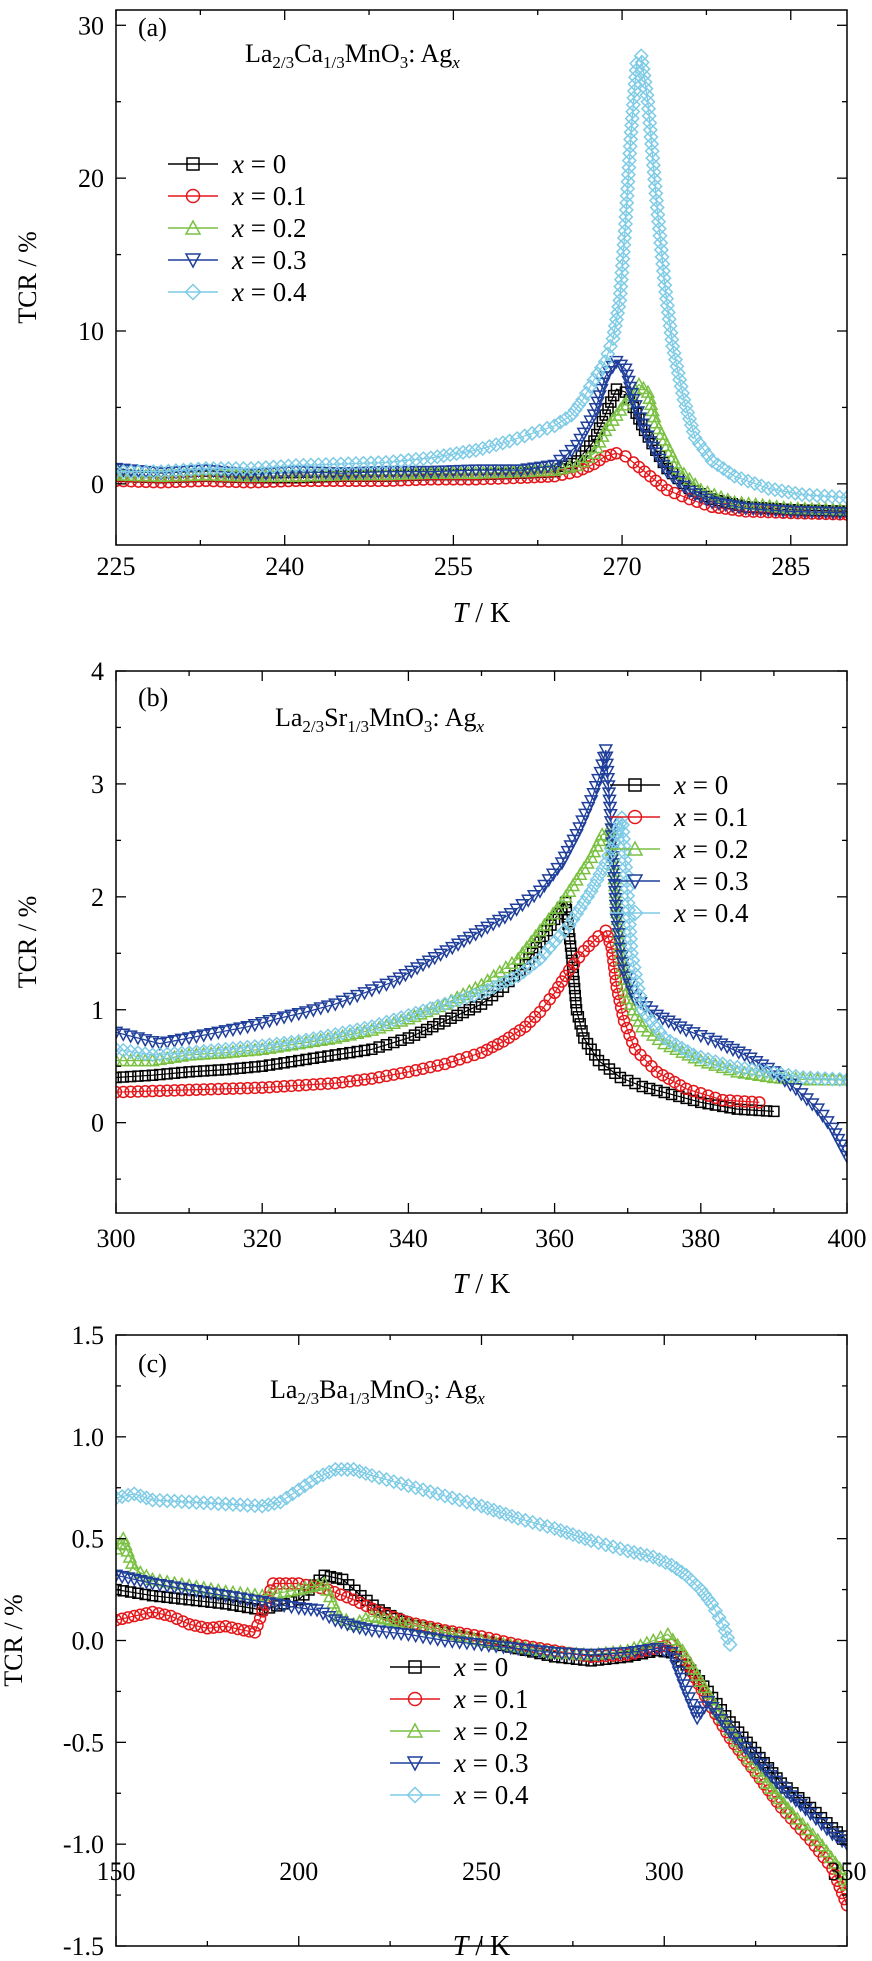 The width and height of the screenshot is (872, 1961). What do you see at coordinates (847, 1238) in the screenshot?
I see `x-tick-label: 400` at bounding box center [847, 1238].